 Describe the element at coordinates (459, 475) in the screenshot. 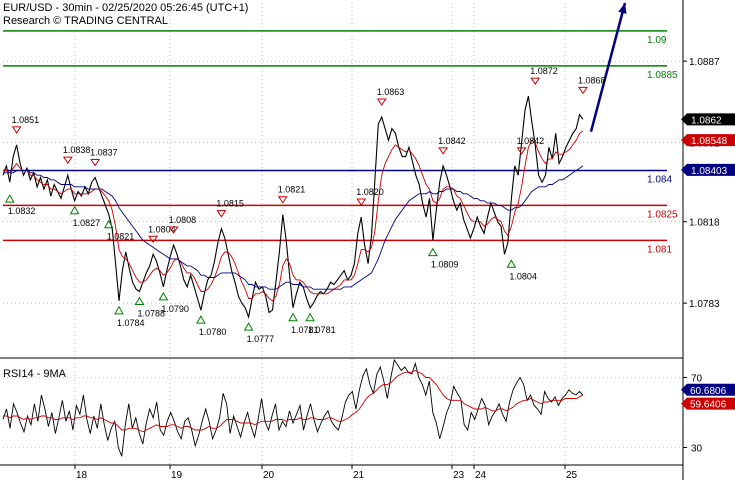

I see `x-tick-label: 23` at that location.